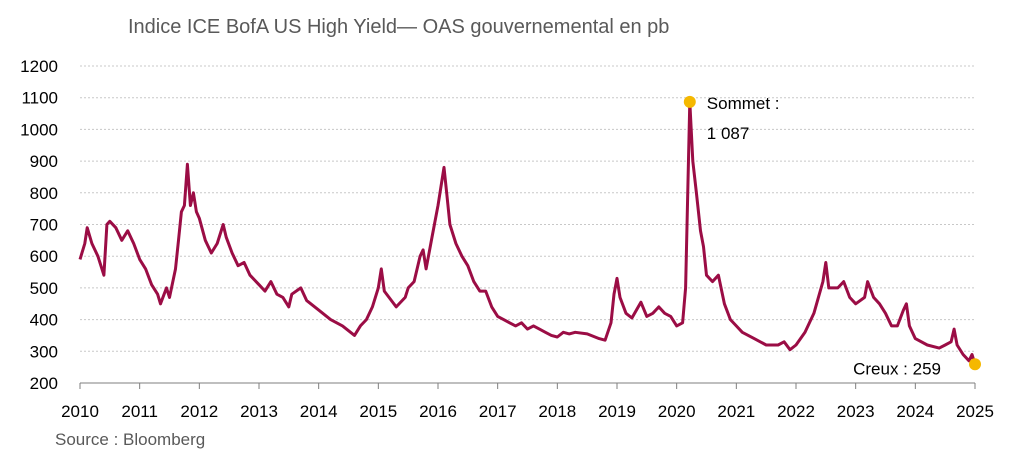 The height and width of the screenshot is (453, 1010). I want to click on y-tick-label: 500, so click(44, 288).